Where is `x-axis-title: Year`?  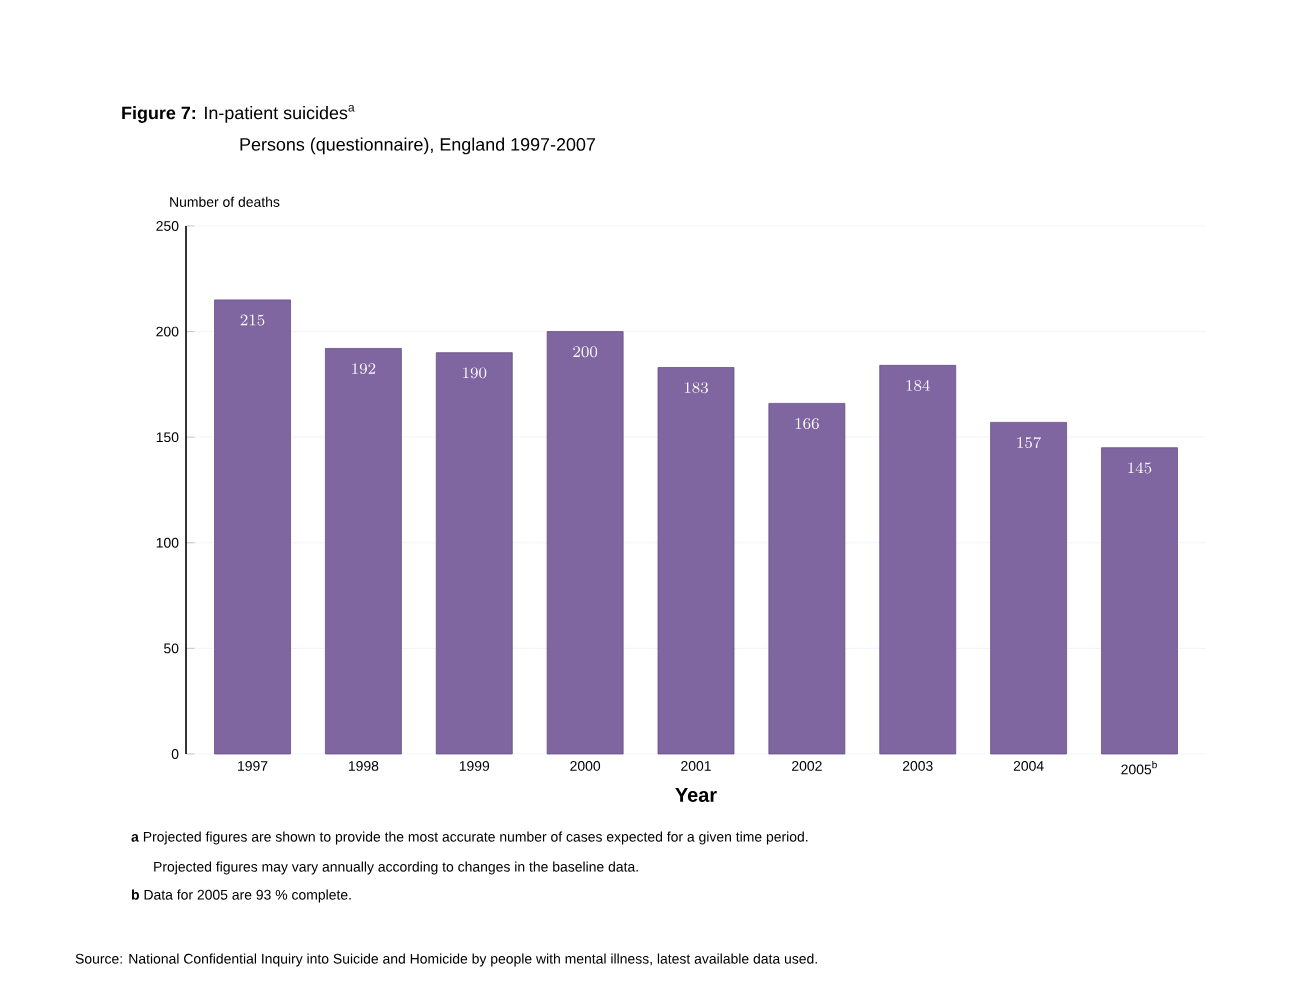
x-axis-title: Year is located at coordinates (696, 795).